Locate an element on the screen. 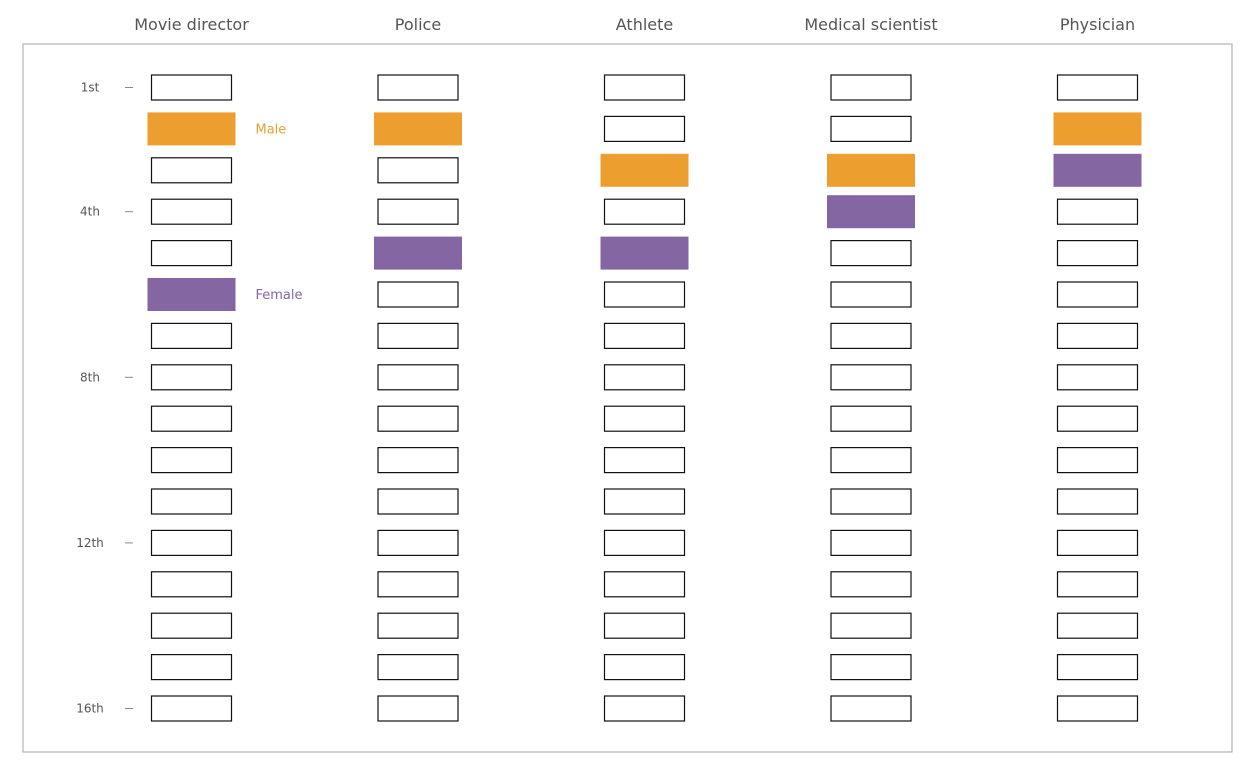 This screenshot has height=768, width=1248. rank-tick-label: 1st is located at coordinates (90, 88).